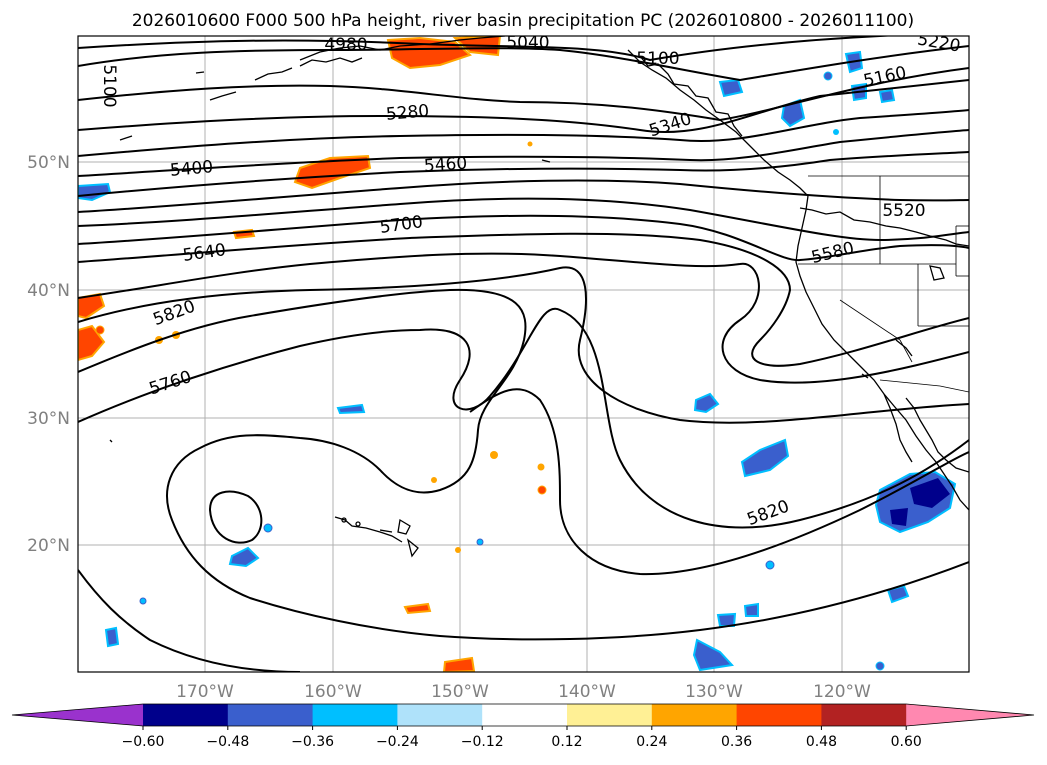 The width and height of the screenshot is (1047, 765). I want to click on colorbar-extend-min, so click(77, 715).